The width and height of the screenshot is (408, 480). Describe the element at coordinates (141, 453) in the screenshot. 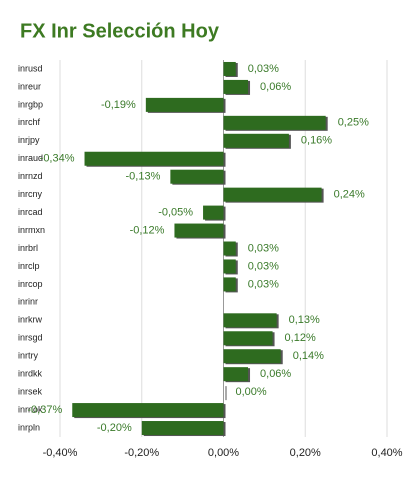

I see `x-tick-label: -0,20%` at that location.